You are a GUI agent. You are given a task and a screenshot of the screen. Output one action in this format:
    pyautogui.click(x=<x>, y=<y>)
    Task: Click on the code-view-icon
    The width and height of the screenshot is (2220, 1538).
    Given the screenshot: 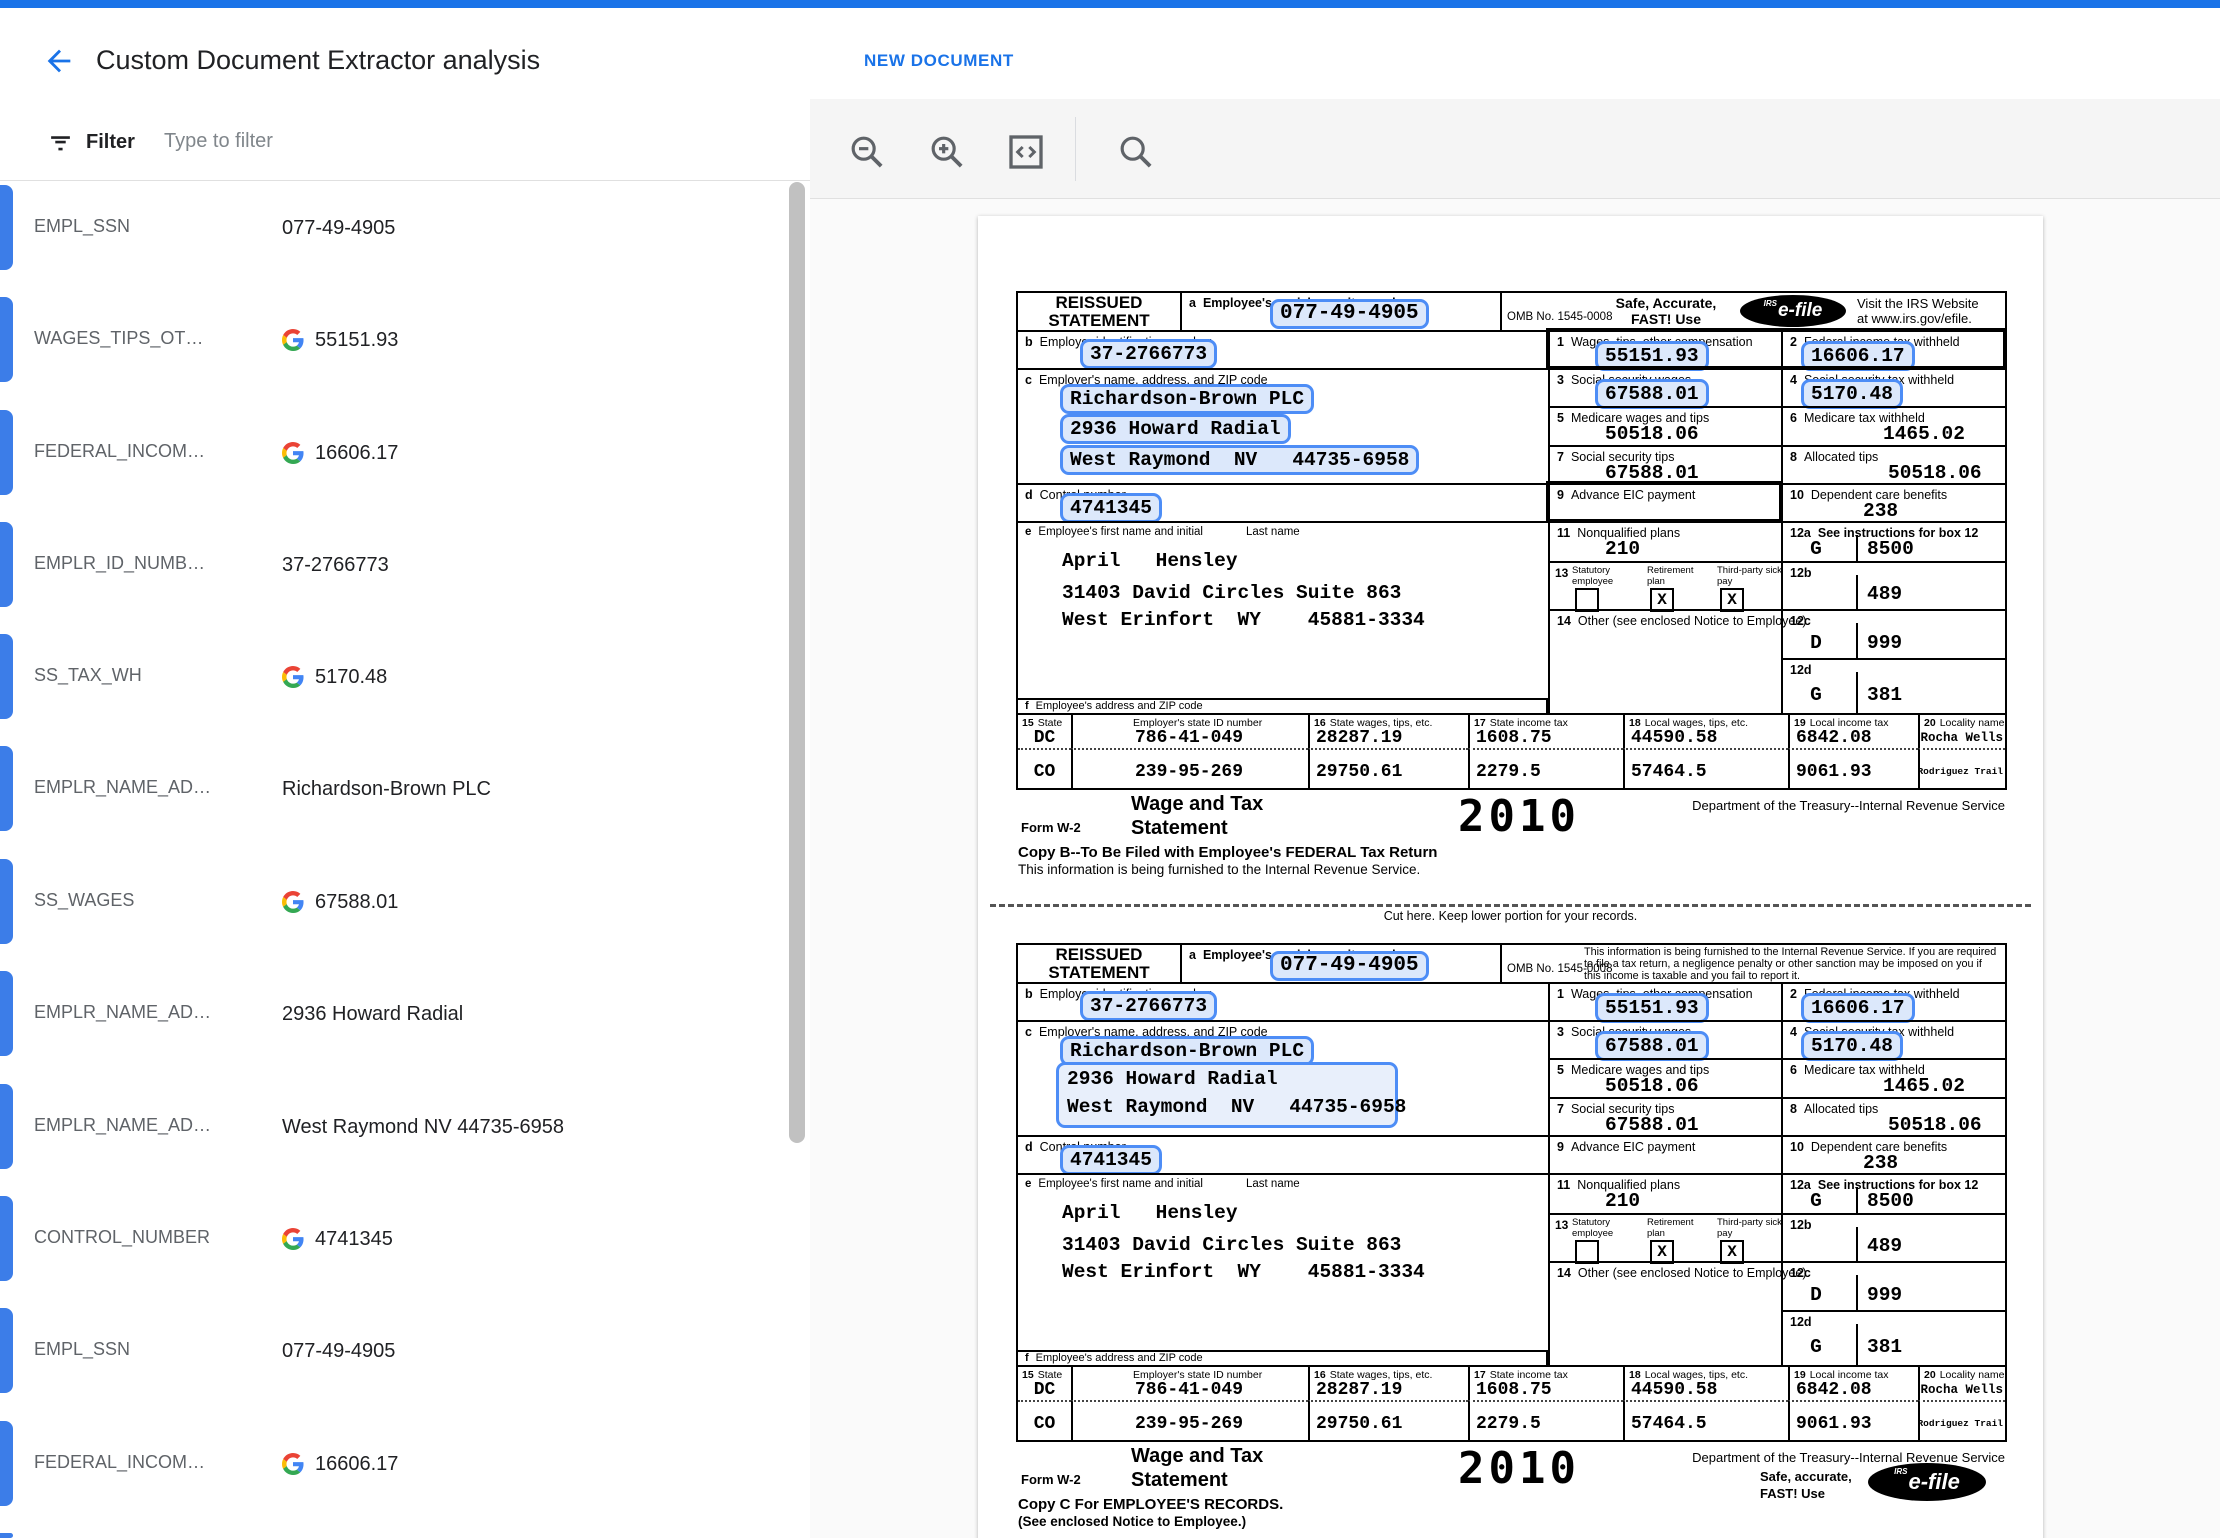 What is the action you would take?
    pyautogui.click(x=1026, y=152)
    